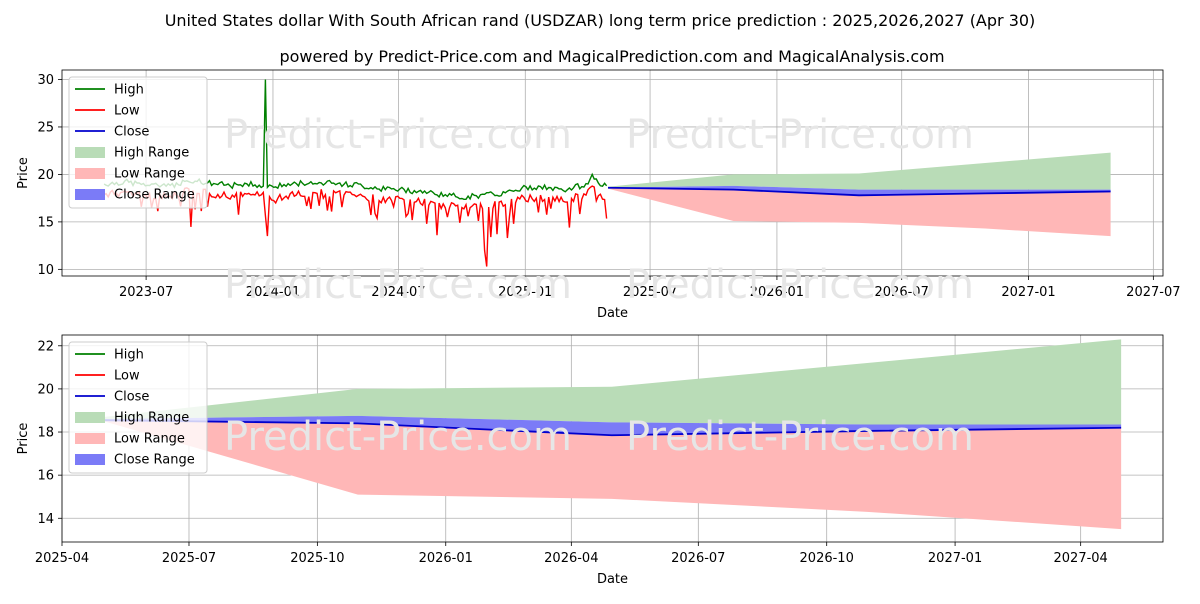  What do you see at coordinates (146, 292) in the screenshot?
I see `x-tick-label: 2023-07` at bounding box center [146, 292].